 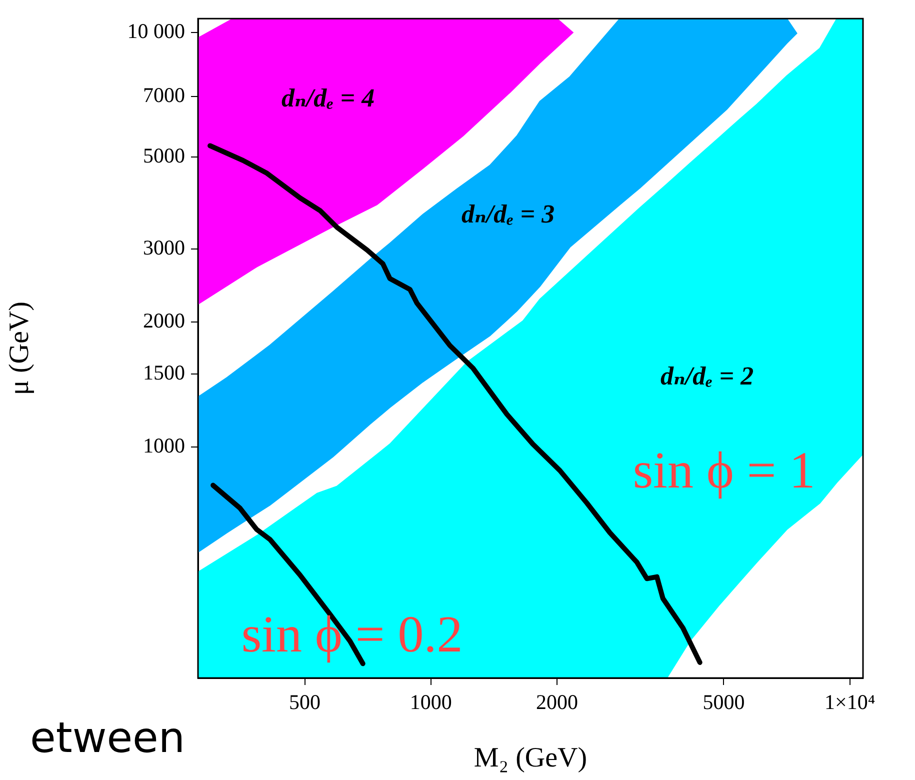 What do you see at coordinates (164, 320) in the screenshot?
I see `y-tick-label: 2000` at bounding box center [164, 320].